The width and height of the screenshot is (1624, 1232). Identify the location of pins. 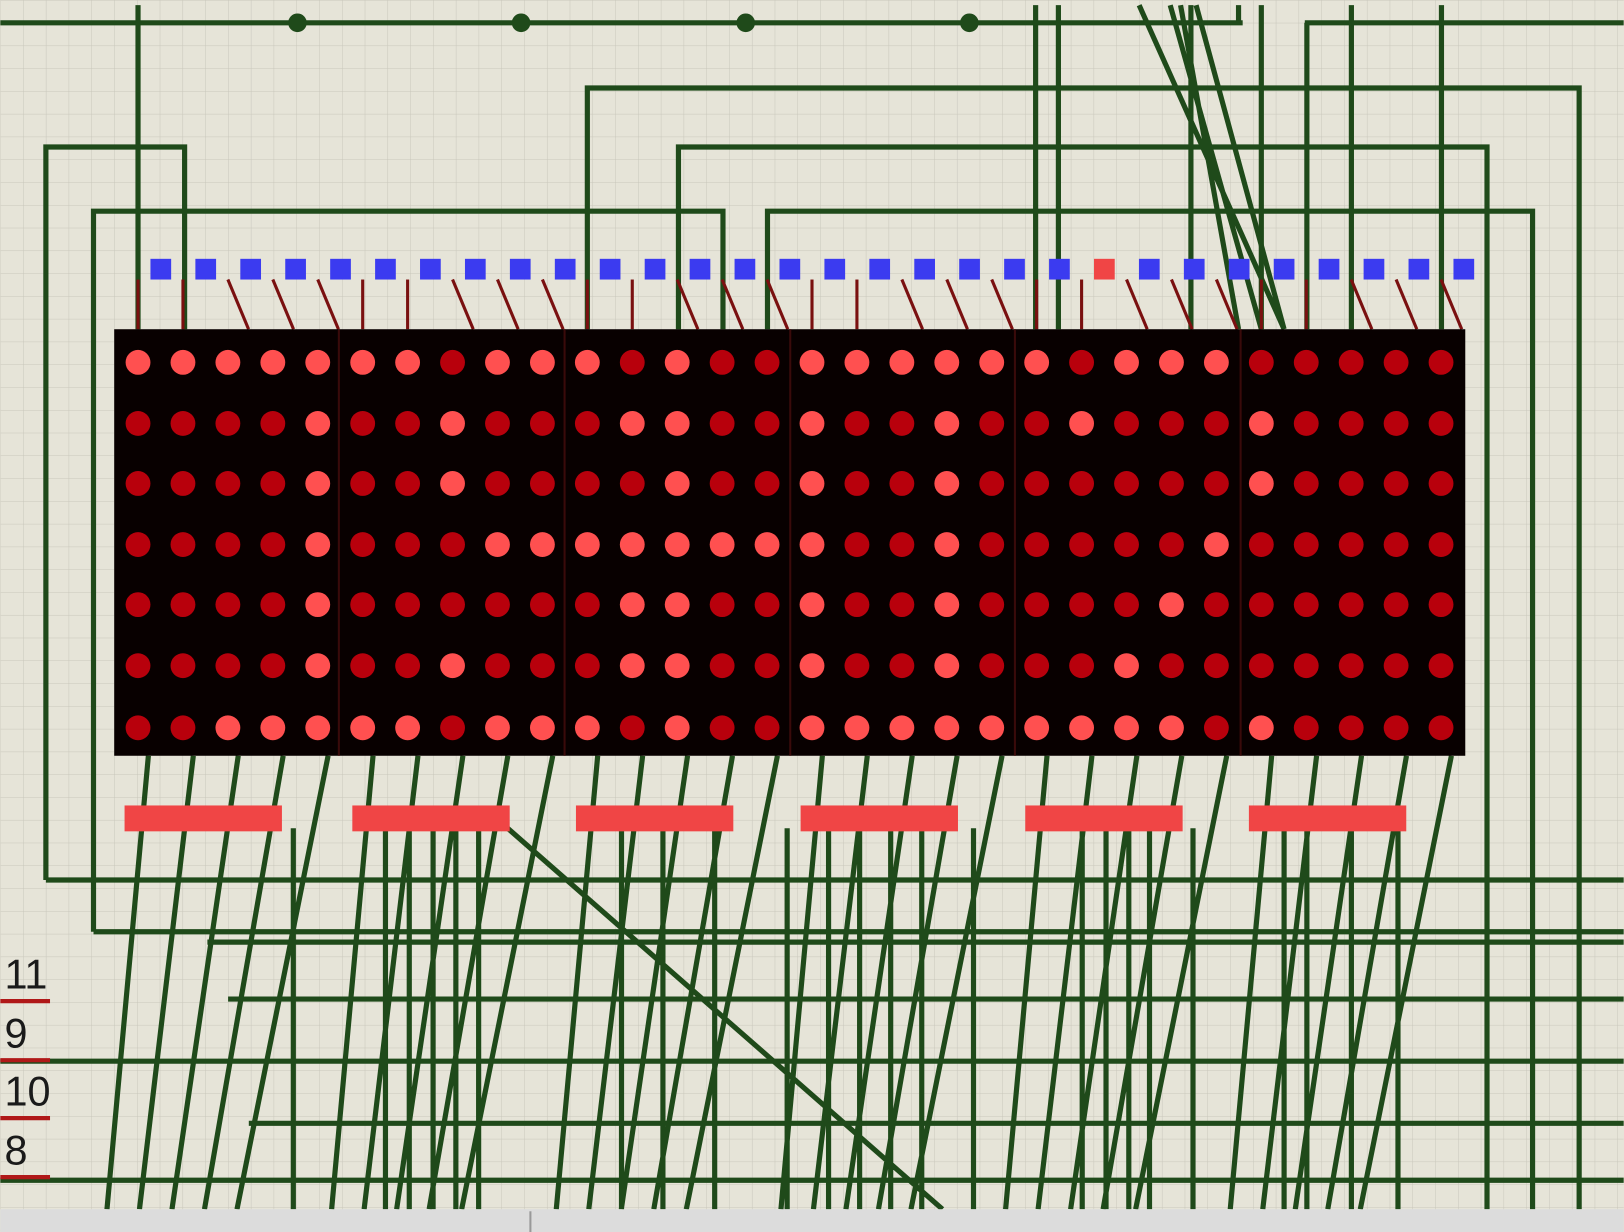
(800, 304).